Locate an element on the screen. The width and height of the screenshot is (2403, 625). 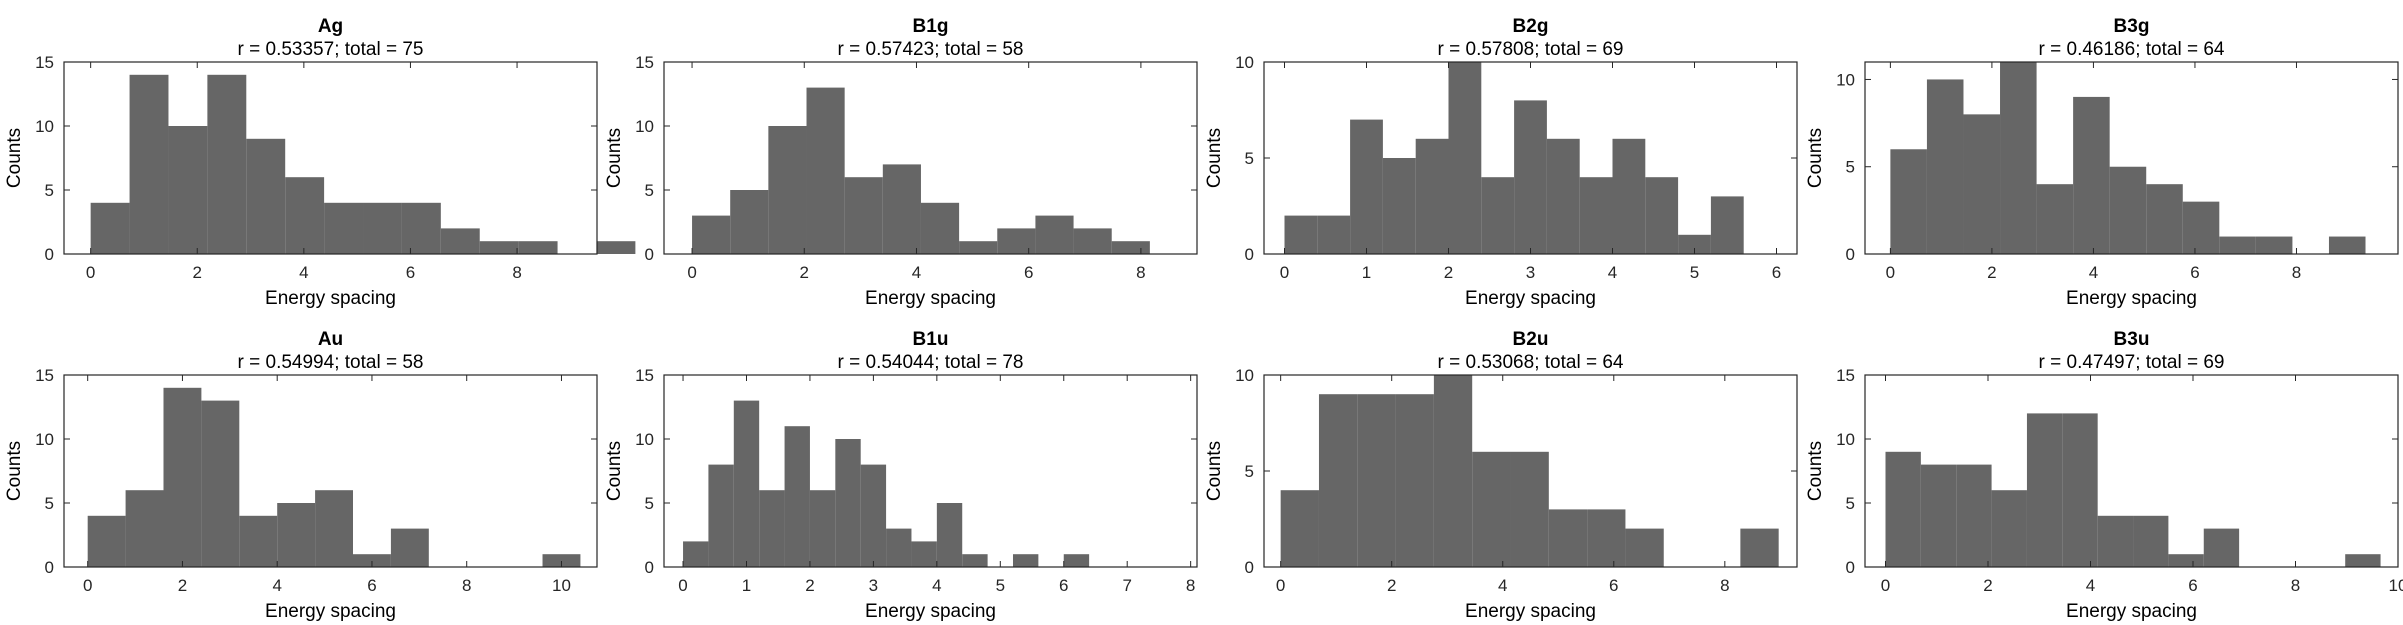
panel-subtitle: r = 0.46186; total = 64 is located at coordinates (2132, 49).